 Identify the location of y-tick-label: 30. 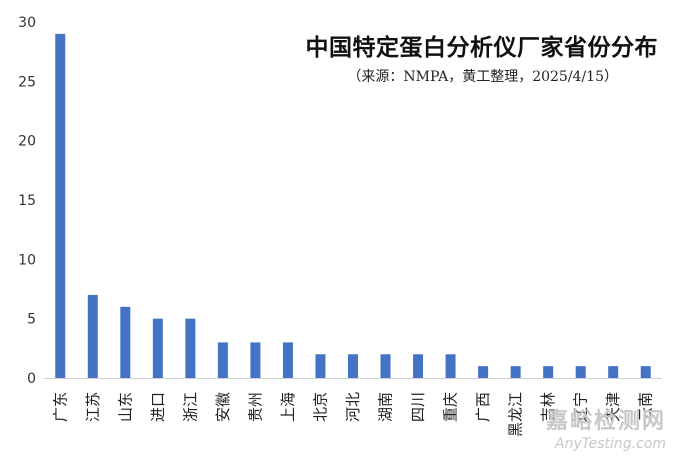
(27, 23).